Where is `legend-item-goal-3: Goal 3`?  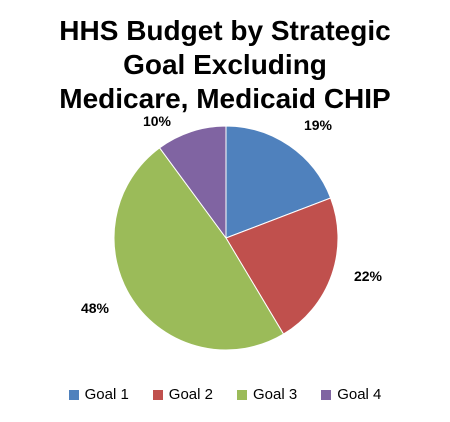 legend-item-goal-3: Goal 3 is located at coordinates (267, 394).